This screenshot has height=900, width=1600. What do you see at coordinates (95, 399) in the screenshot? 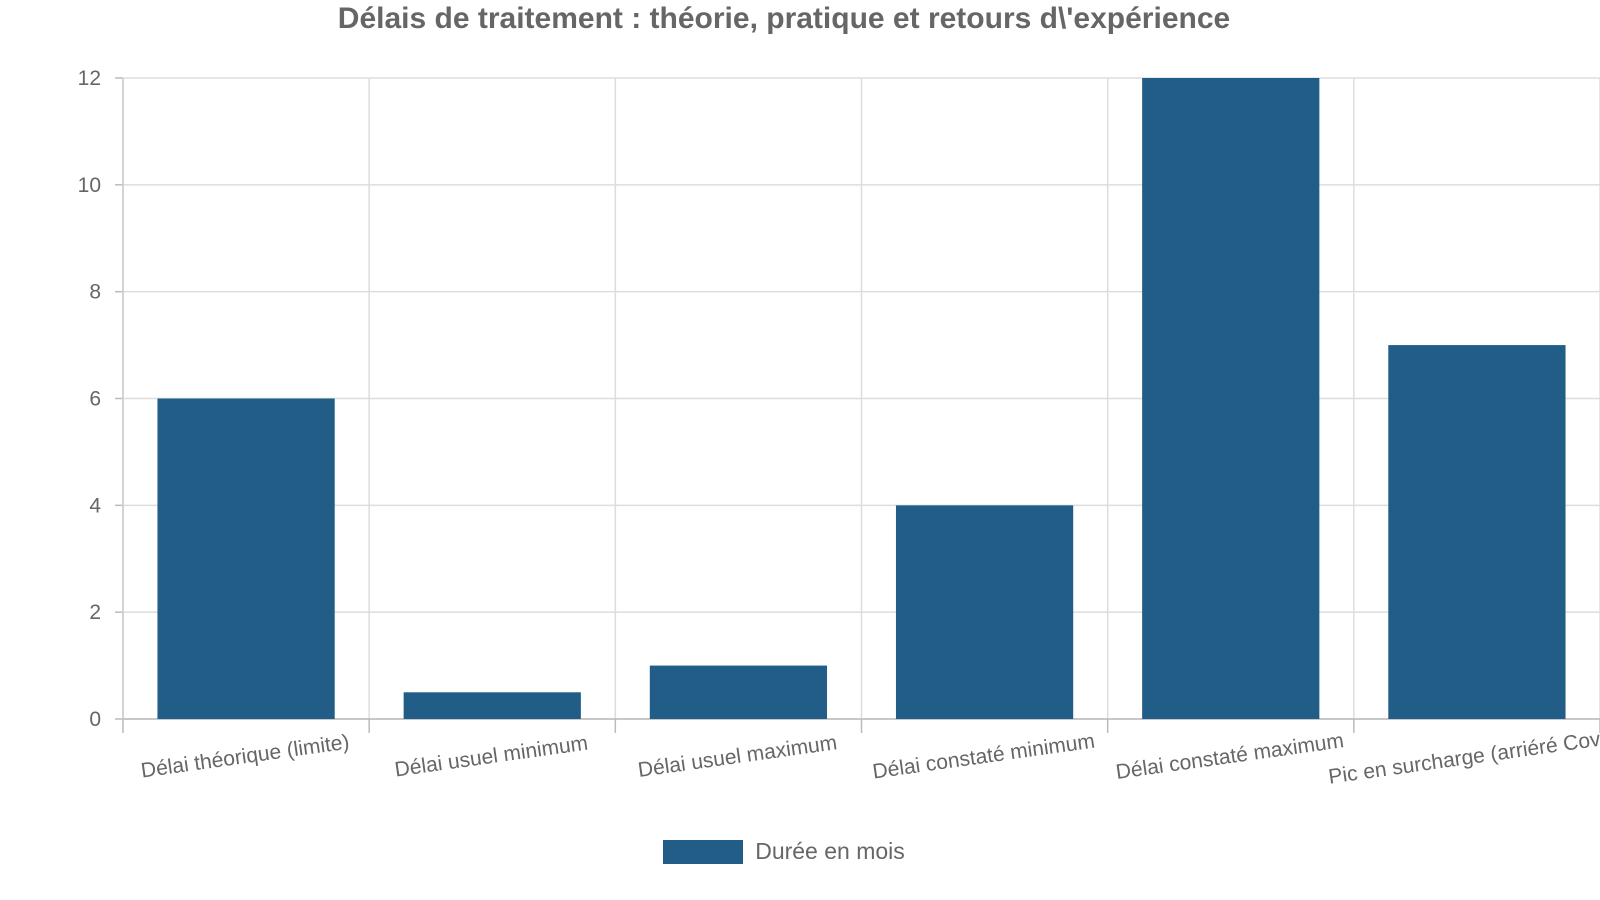
I see `y-tick-label: 6` at bounding box center [95, 399].